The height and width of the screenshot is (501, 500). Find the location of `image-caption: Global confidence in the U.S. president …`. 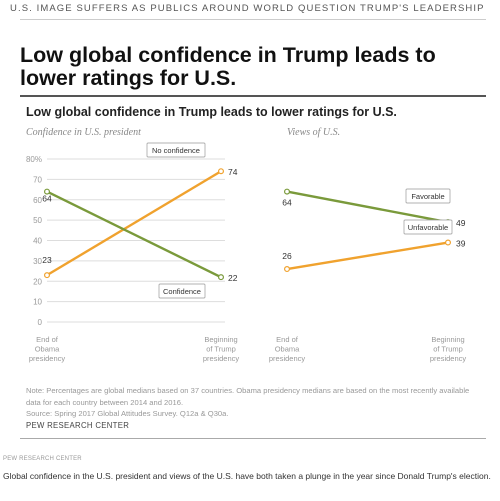

image-caption: Global confidence in the U.S. president … is located at coordinates (247, 476).